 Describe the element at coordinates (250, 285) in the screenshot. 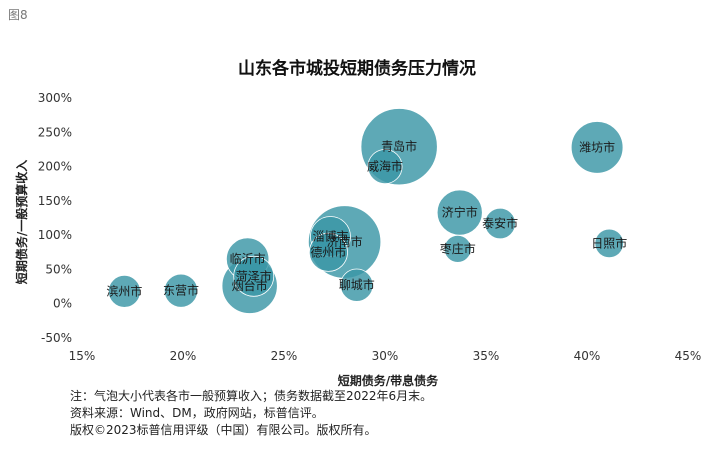

I see `bubble-label-4: 烟台市` at that location.